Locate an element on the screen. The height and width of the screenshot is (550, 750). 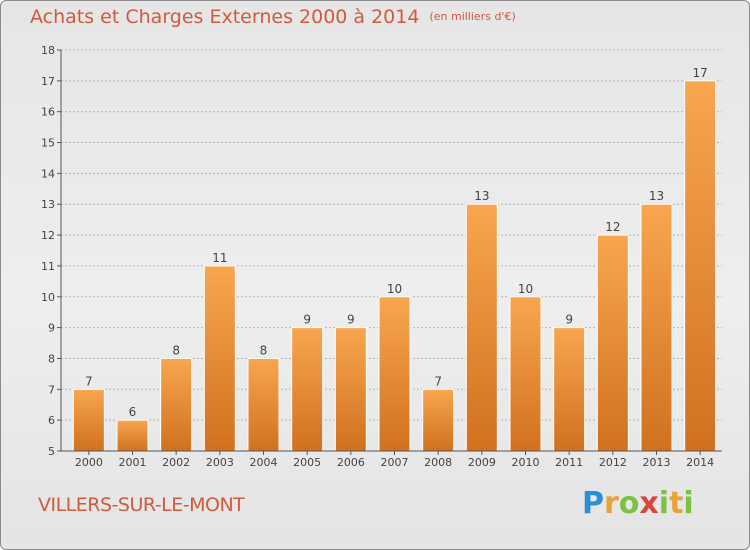
y-tick-label: 9 is located at coordinates (51, 328).